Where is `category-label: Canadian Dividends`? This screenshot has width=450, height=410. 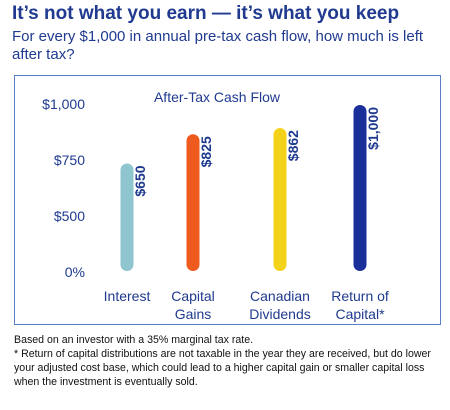
category-label: Canadian Dividends is located at coordinates (279, 305).